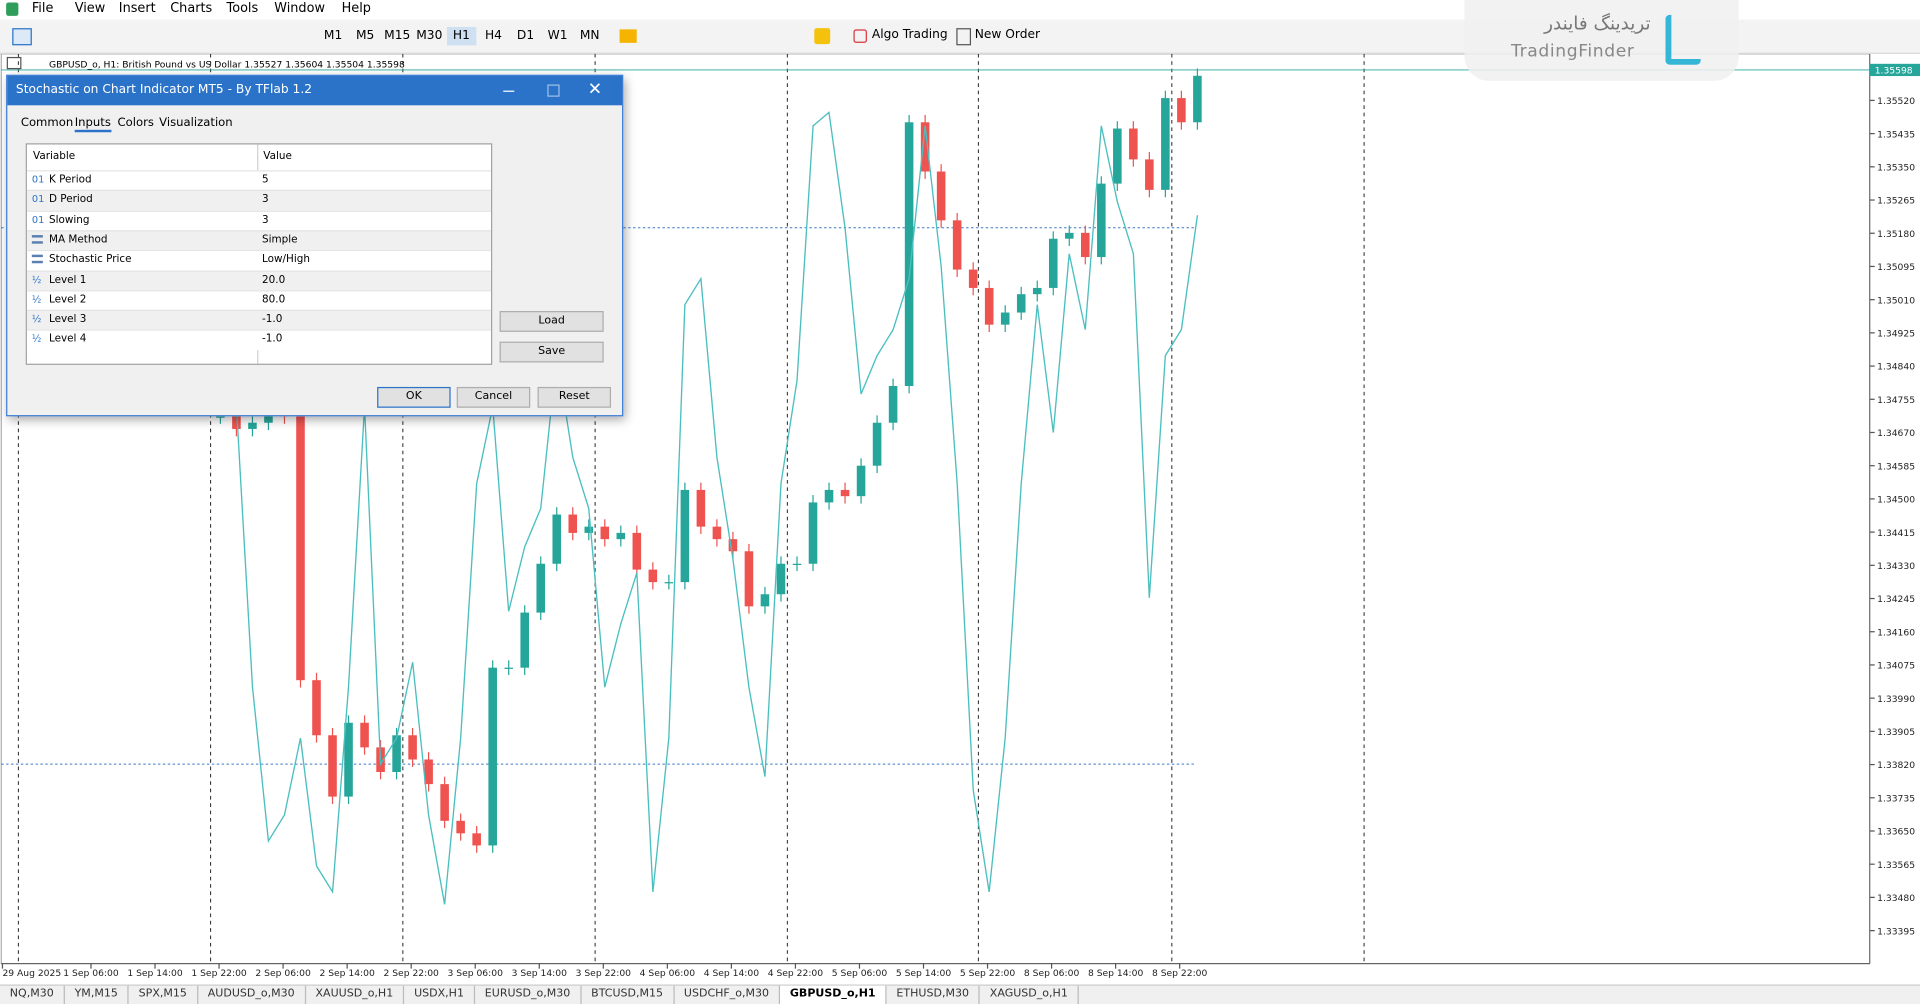 The image size is (1920, 1004). Describe the element at coordinates (964, 37) in the screenshot. I see `new-order-icon` at that location.